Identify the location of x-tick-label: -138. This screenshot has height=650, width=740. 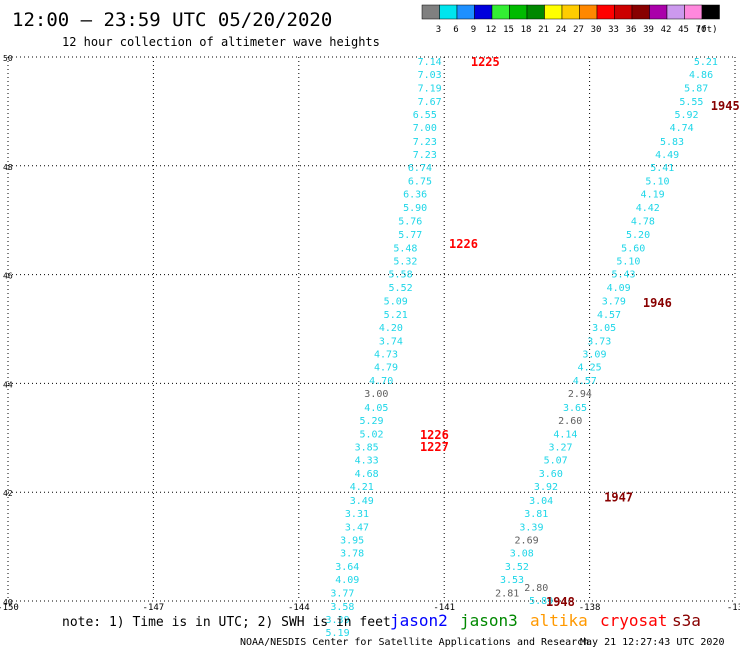
(590, 608).